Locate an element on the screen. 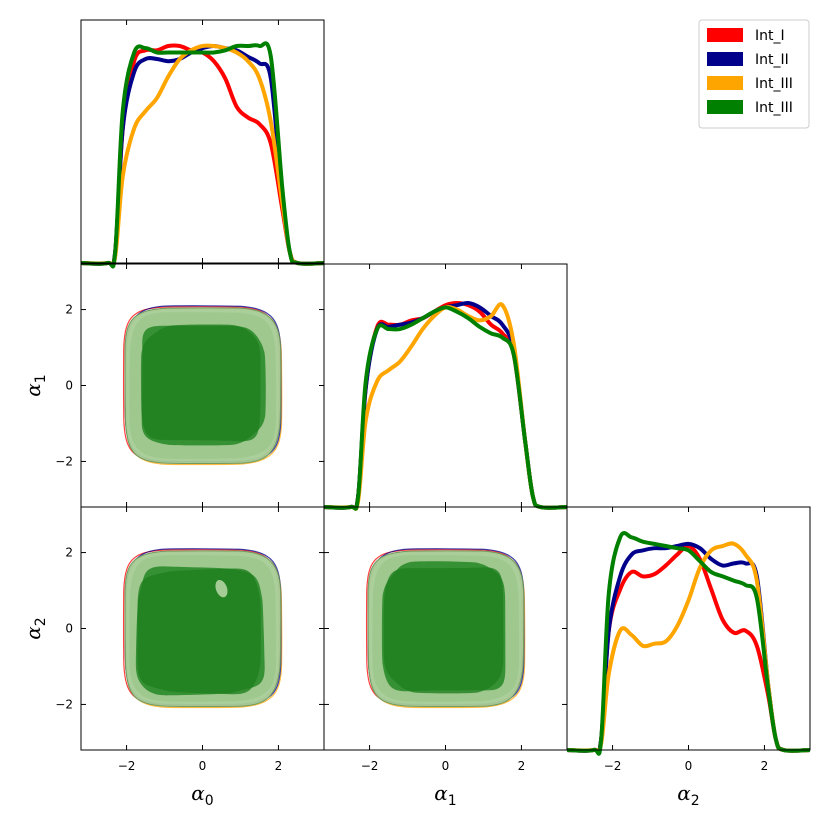 This screenshot has width=830, height=830. legend-label-1: Int_II is located at coordinates (772, 60).